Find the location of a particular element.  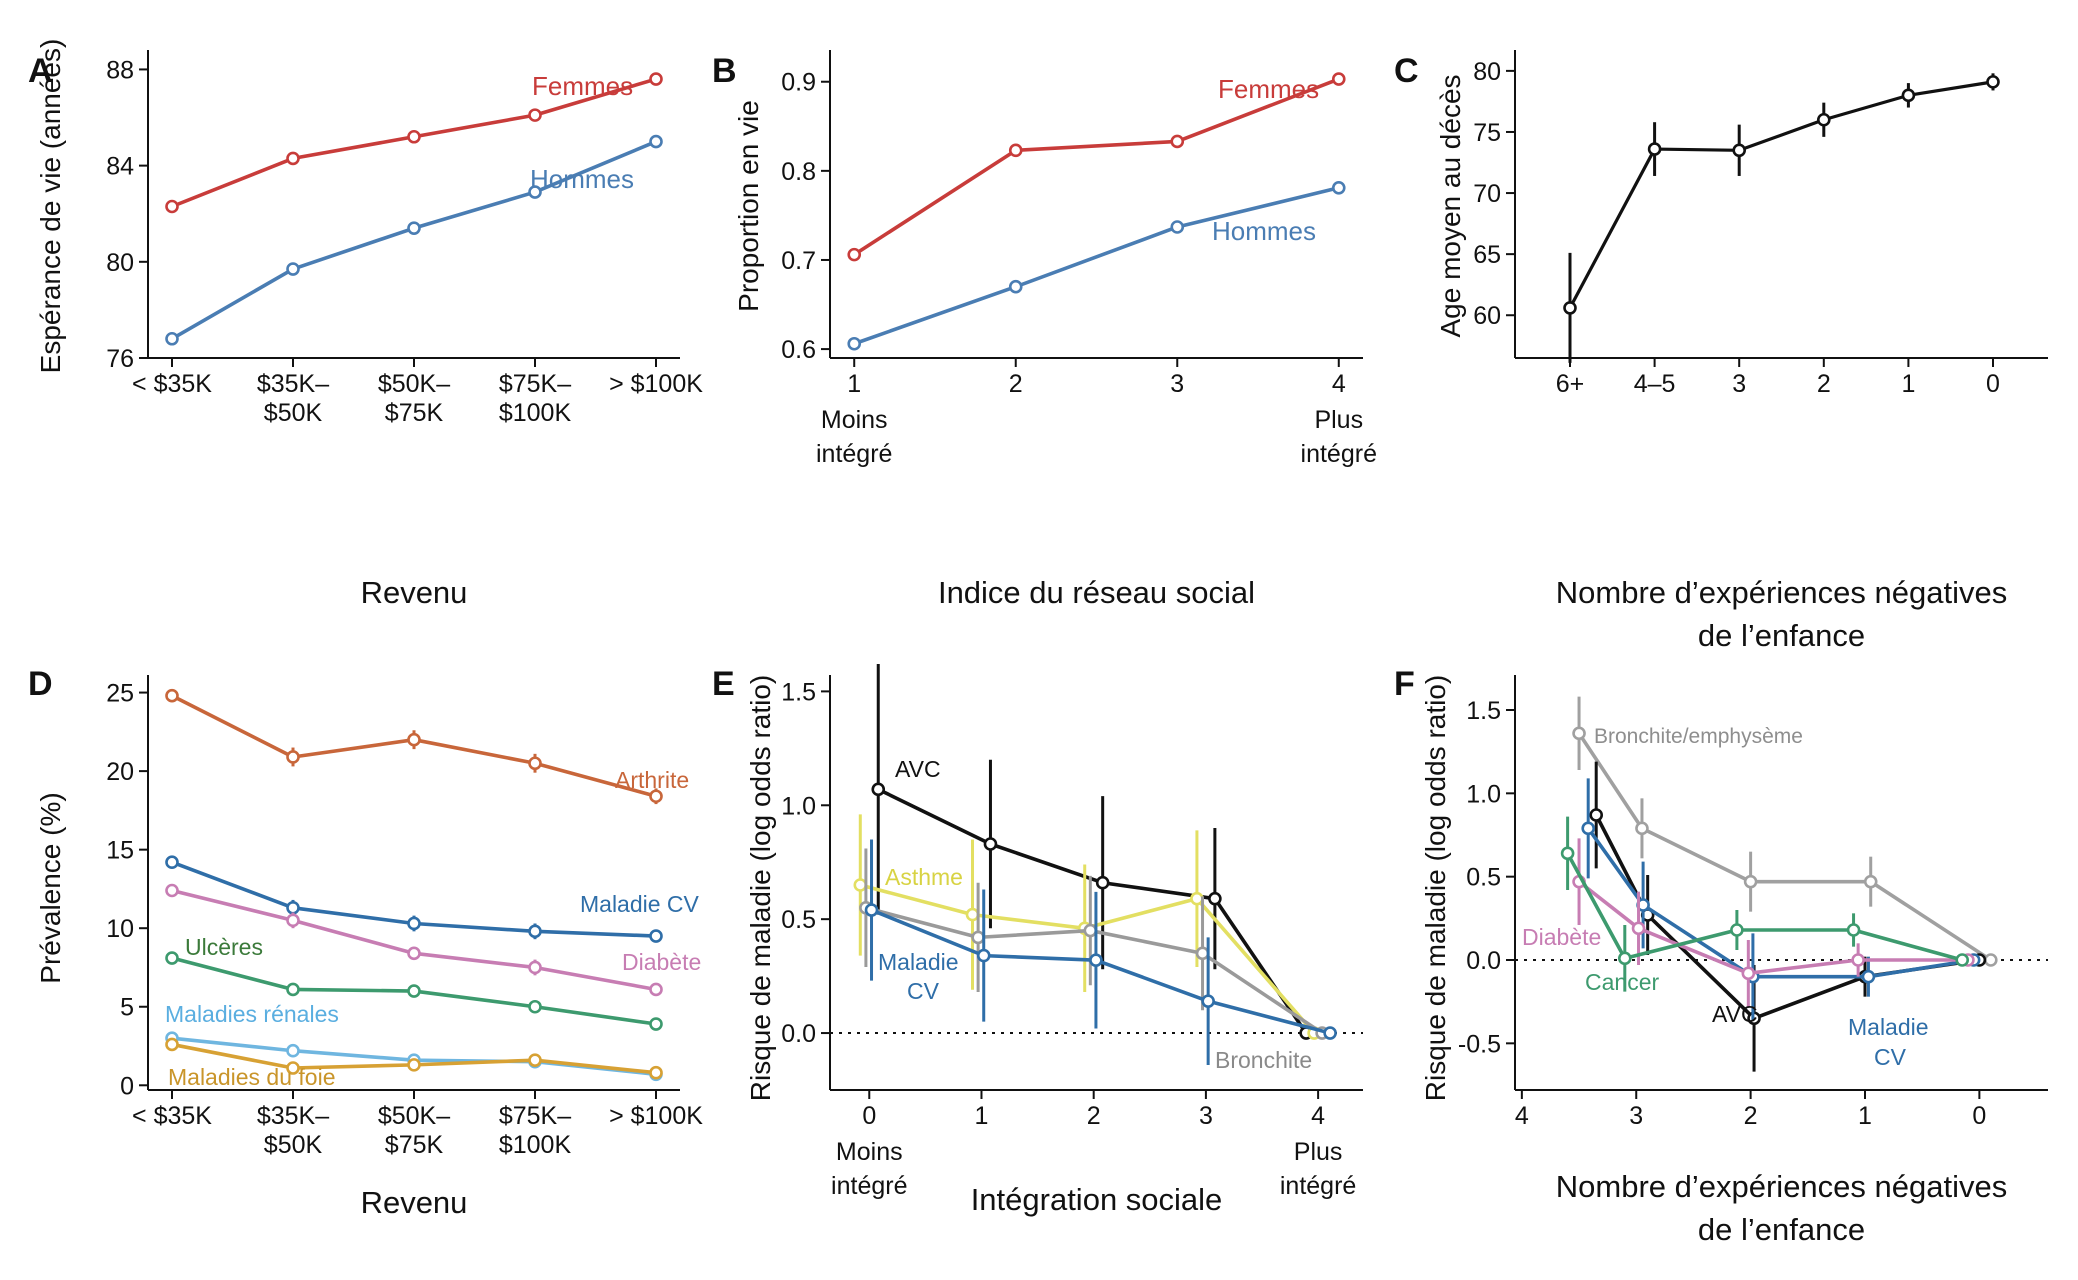

pd-x-axis-label: Revenu is located at coordinates (414, 1202).